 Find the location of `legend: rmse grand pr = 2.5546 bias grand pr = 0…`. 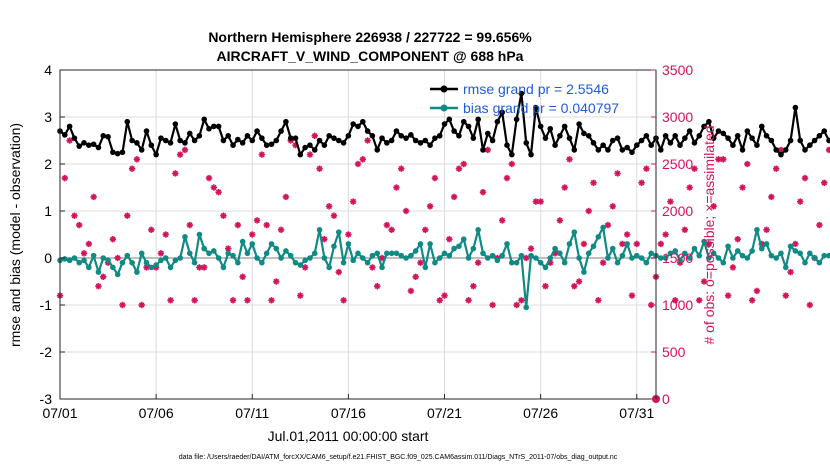

legend: rmse grand pr = 2.5546 bias grand pr = 0… is located at coordinates (524, 98).